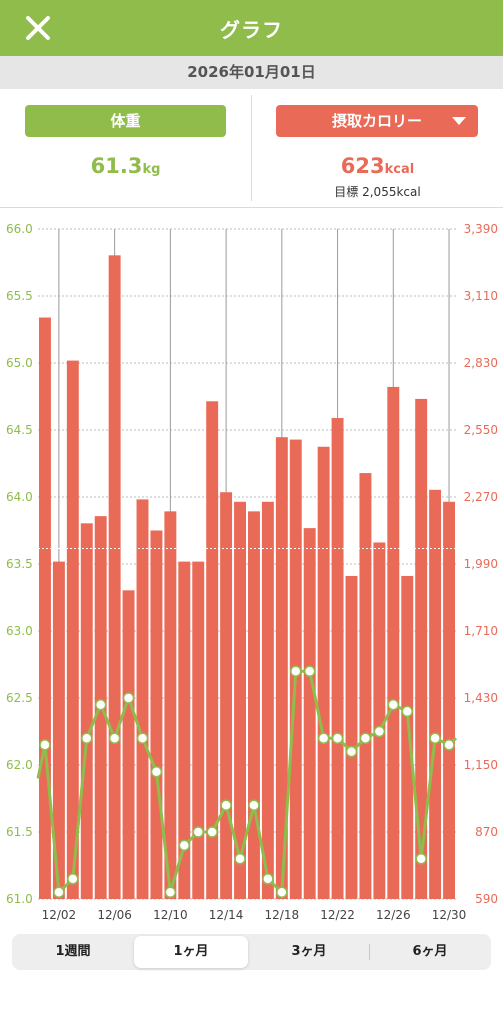 This screenshot has height=1024, width=503. Describe the element at coordinates (481, 363) in the screenshot. I see `right-axis-tick: 2,830` at that location.